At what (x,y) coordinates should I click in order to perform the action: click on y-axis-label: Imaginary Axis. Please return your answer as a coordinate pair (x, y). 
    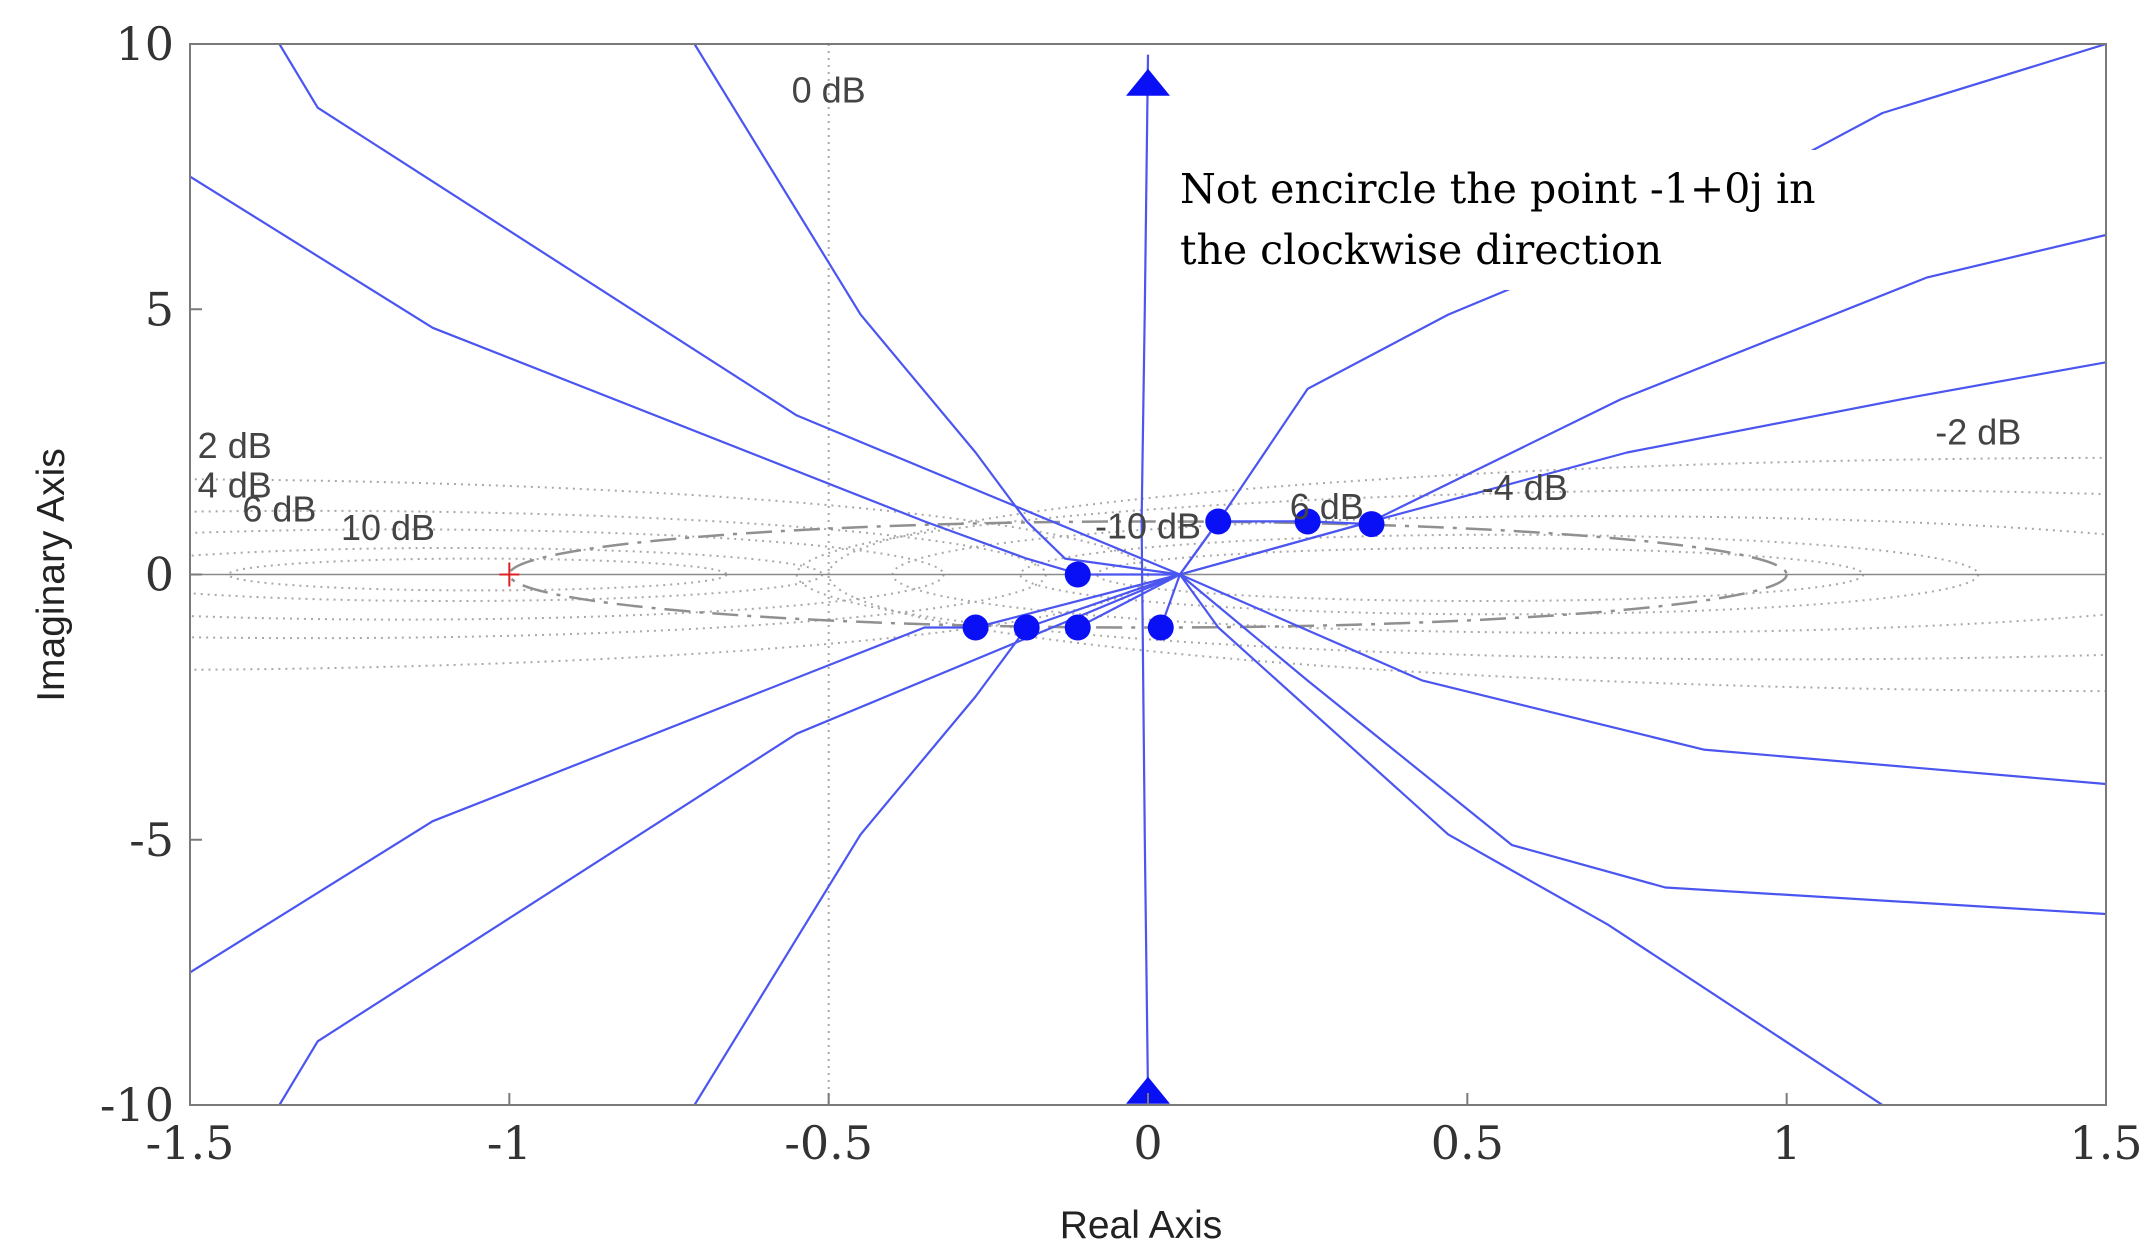
    Looking at the image, I should click on (51, 575).